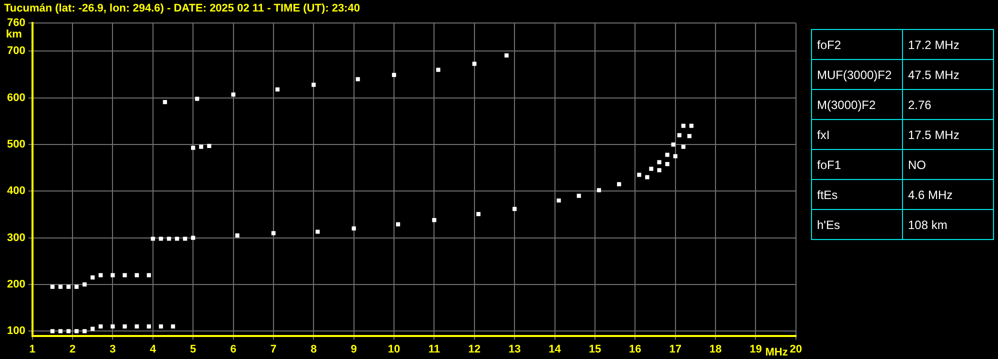  What do you see at coordinates (635, 349) in the screenshot?
I see `x-tick-label: 16` at bounding box center [635, 349].